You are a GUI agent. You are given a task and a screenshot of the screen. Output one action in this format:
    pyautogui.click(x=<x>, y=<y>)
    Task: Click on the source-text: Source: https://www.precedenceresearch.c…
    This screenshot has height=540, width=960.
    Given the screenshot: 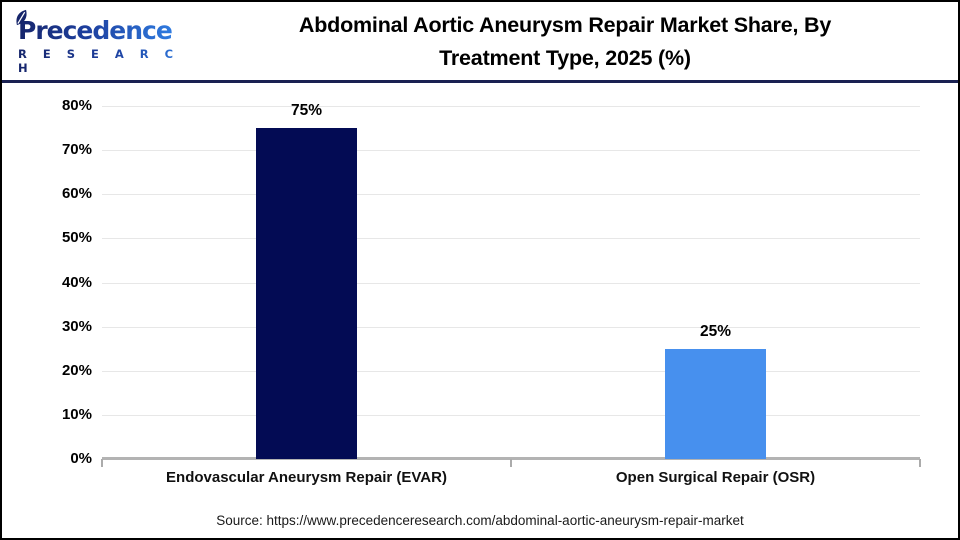 What is the action you would take?
    pyautogui.click(x=480, y=520)
    